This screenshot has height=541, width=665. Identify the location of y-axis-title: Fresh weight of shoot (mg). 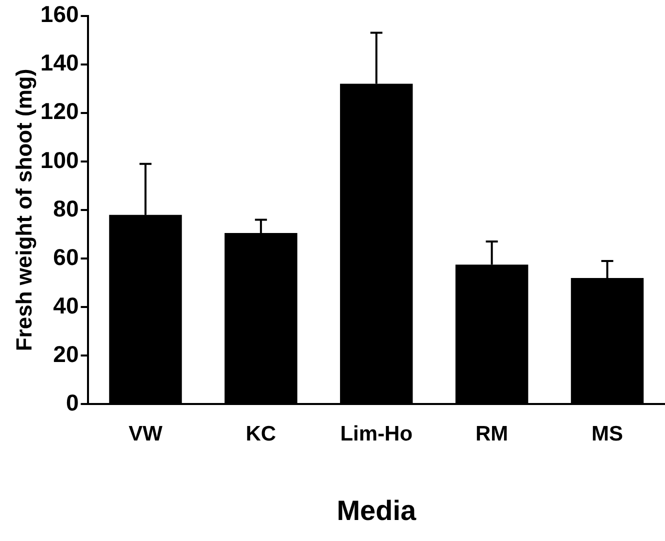
(23, 210).